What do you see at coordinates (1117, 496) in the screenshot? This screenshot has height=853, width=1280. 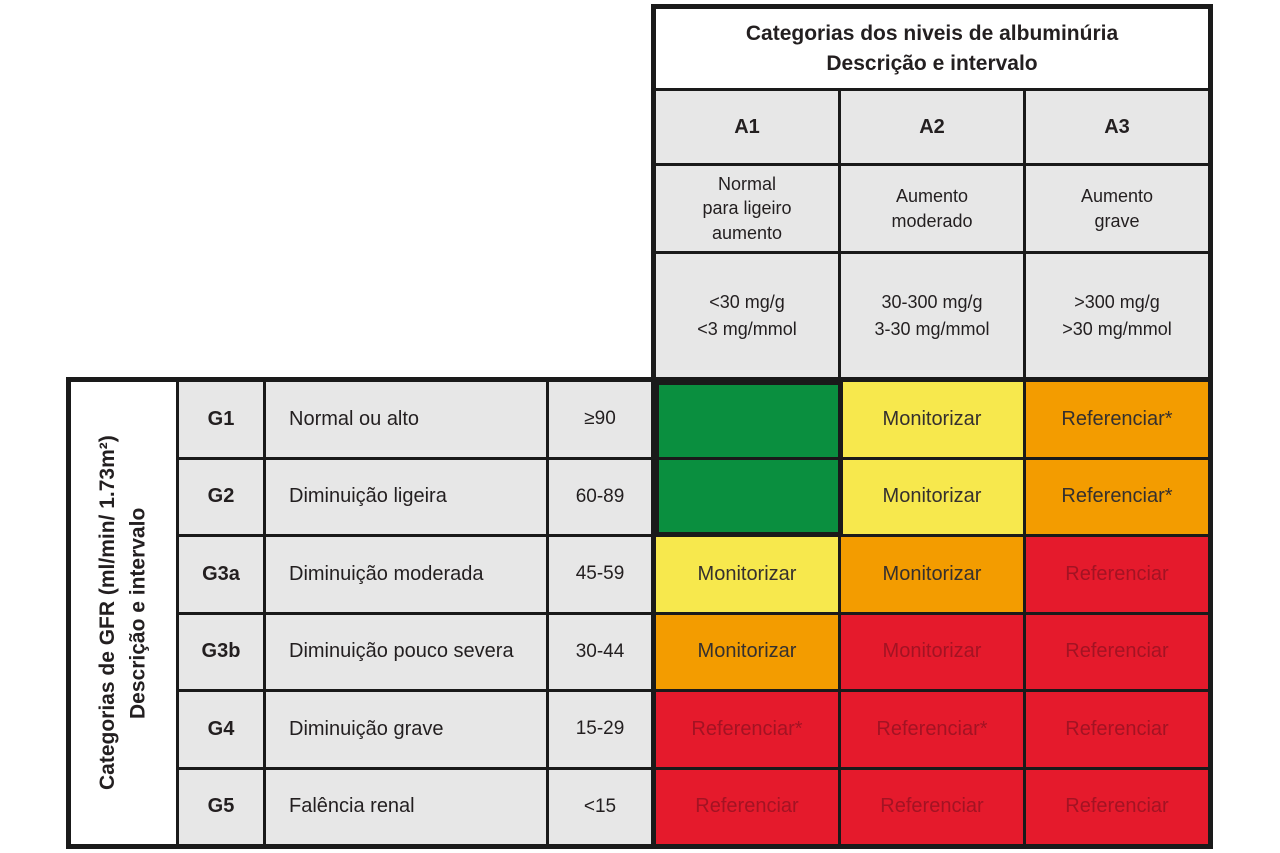 I see `risk-cell-g2-a3: Referenciar*` at bounding box center [1117, 496].